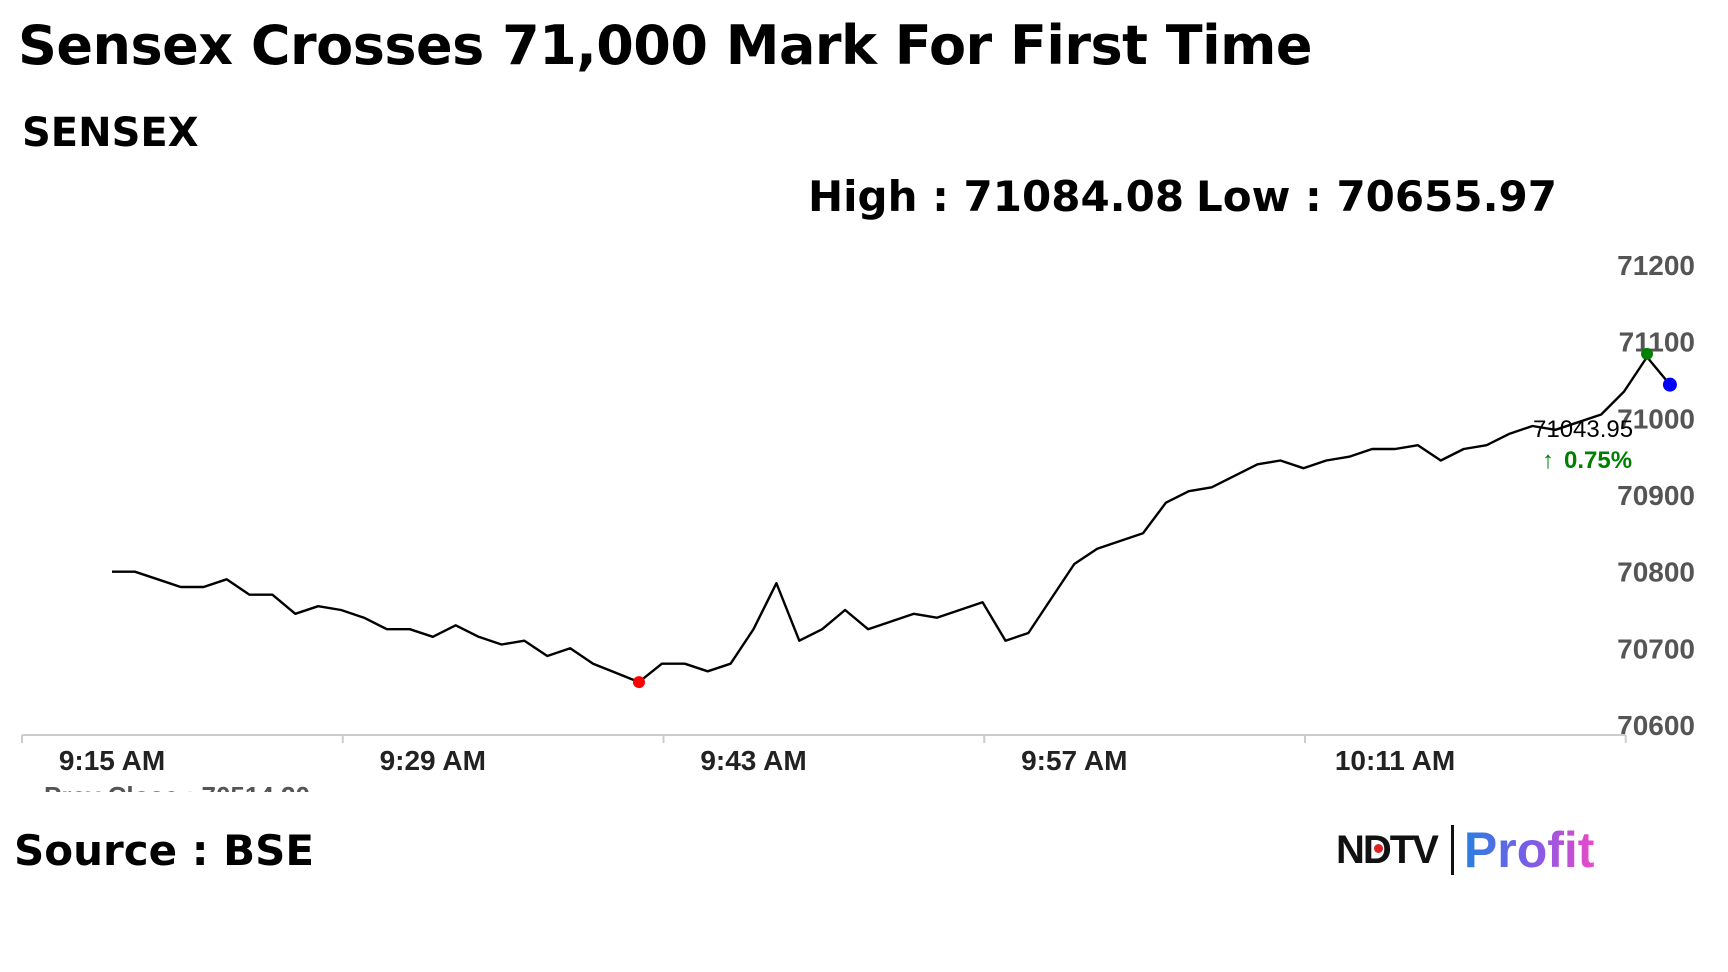 The height and width of the screenshot is (972, 1728). What do you see at coordinates (433, 760) in the screenshot?
I see `x-tick-label: 9:29 AM` at bounding box center [433, 760].